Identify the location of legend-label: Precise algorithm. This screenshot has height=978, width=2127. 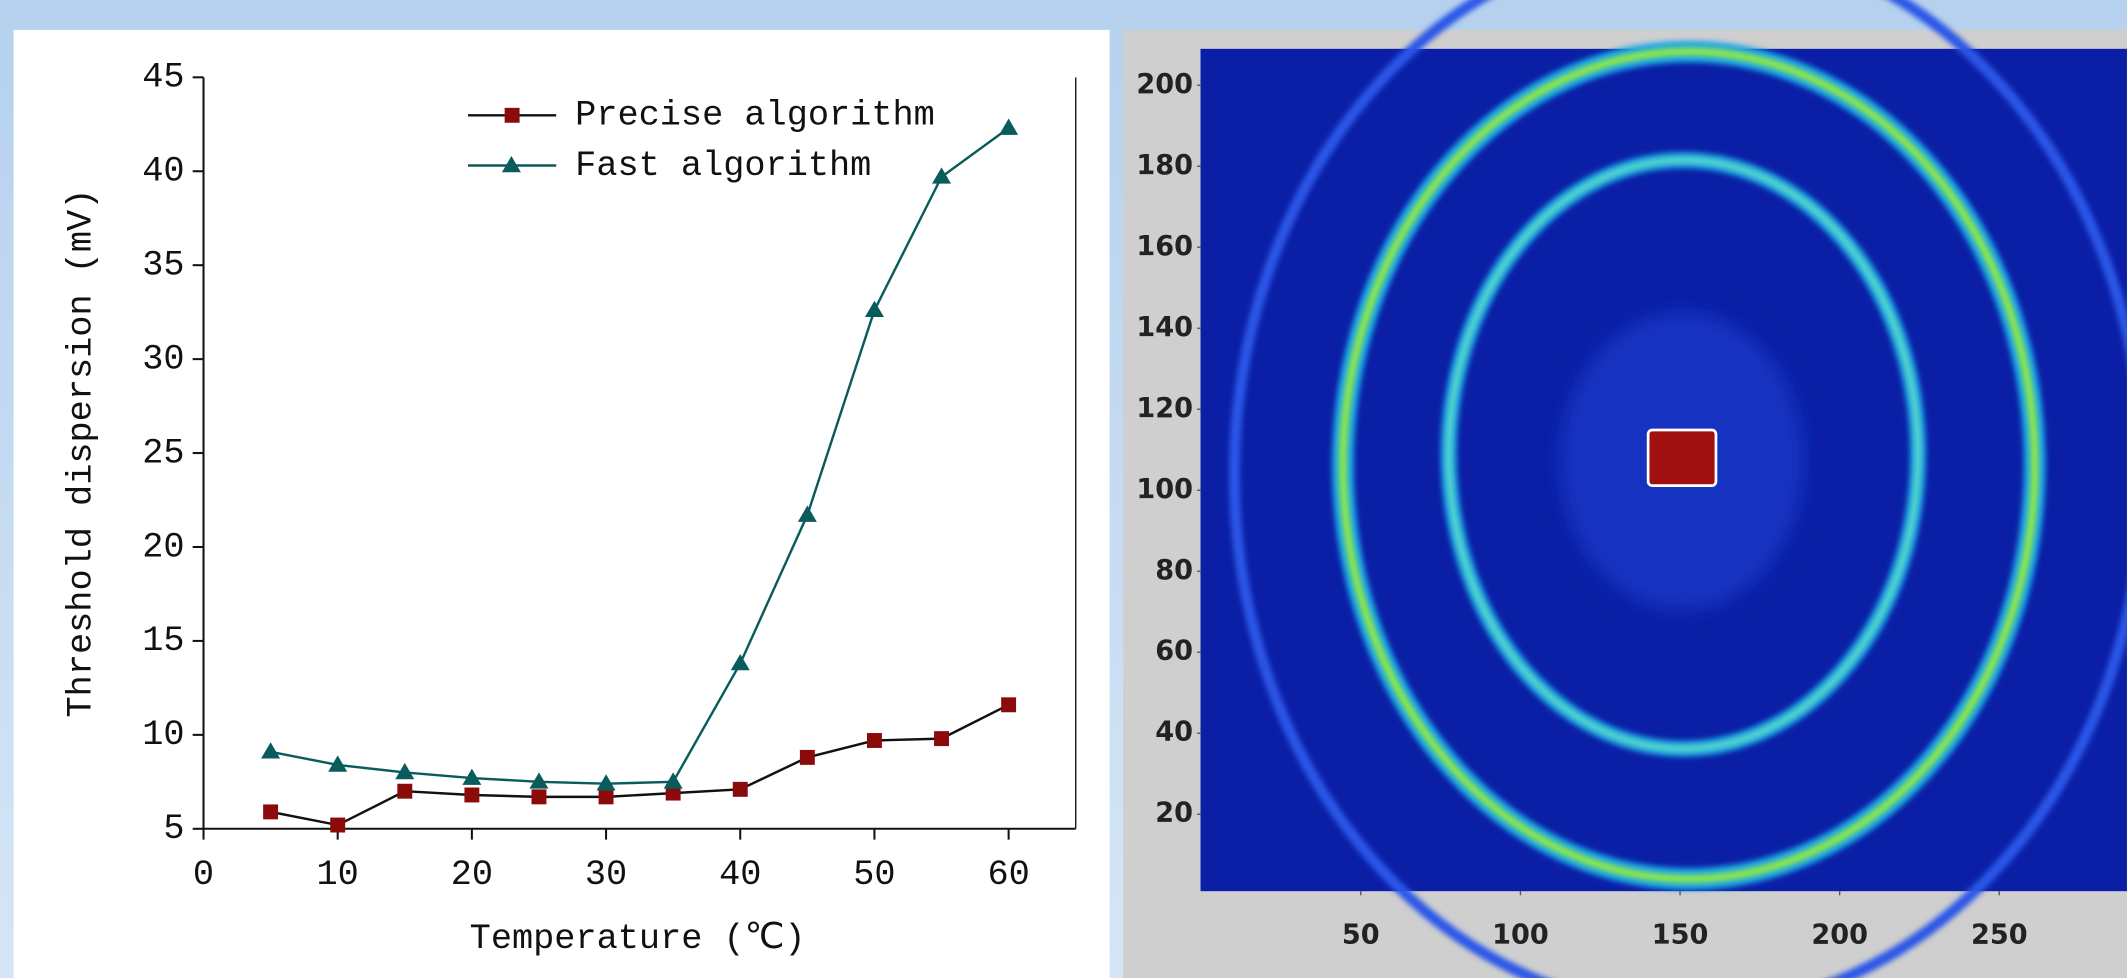
(755, 116).